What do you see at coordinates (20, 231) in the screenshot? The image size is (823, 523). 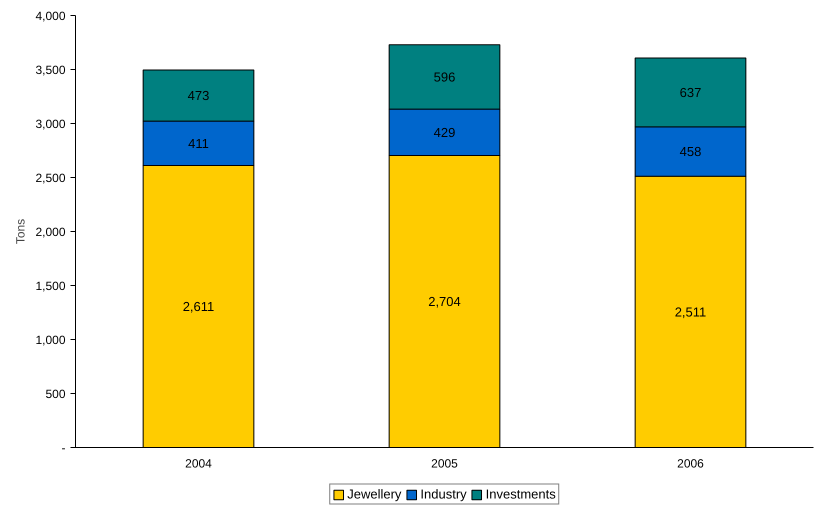 I see `y-axis-title: Tons` at bounding box center [20, 231].